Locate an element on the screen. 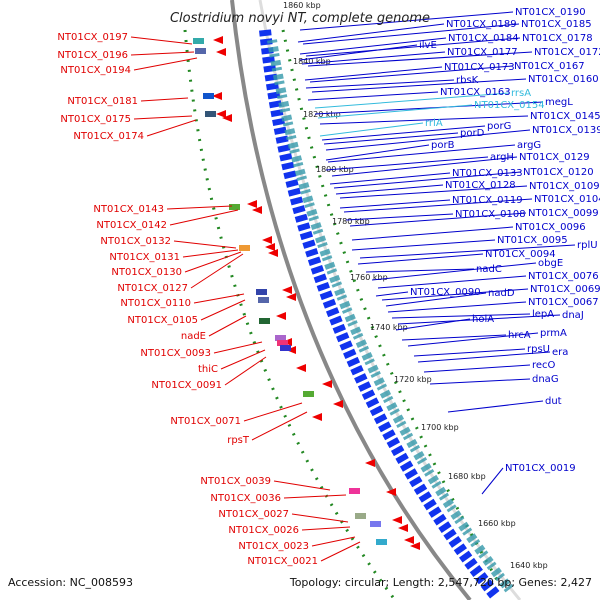 Image resolution: width=600 pixels, height=600 pixels. gene-label-reverse: NT01CX_0131 is located at coordinates (144, 257).